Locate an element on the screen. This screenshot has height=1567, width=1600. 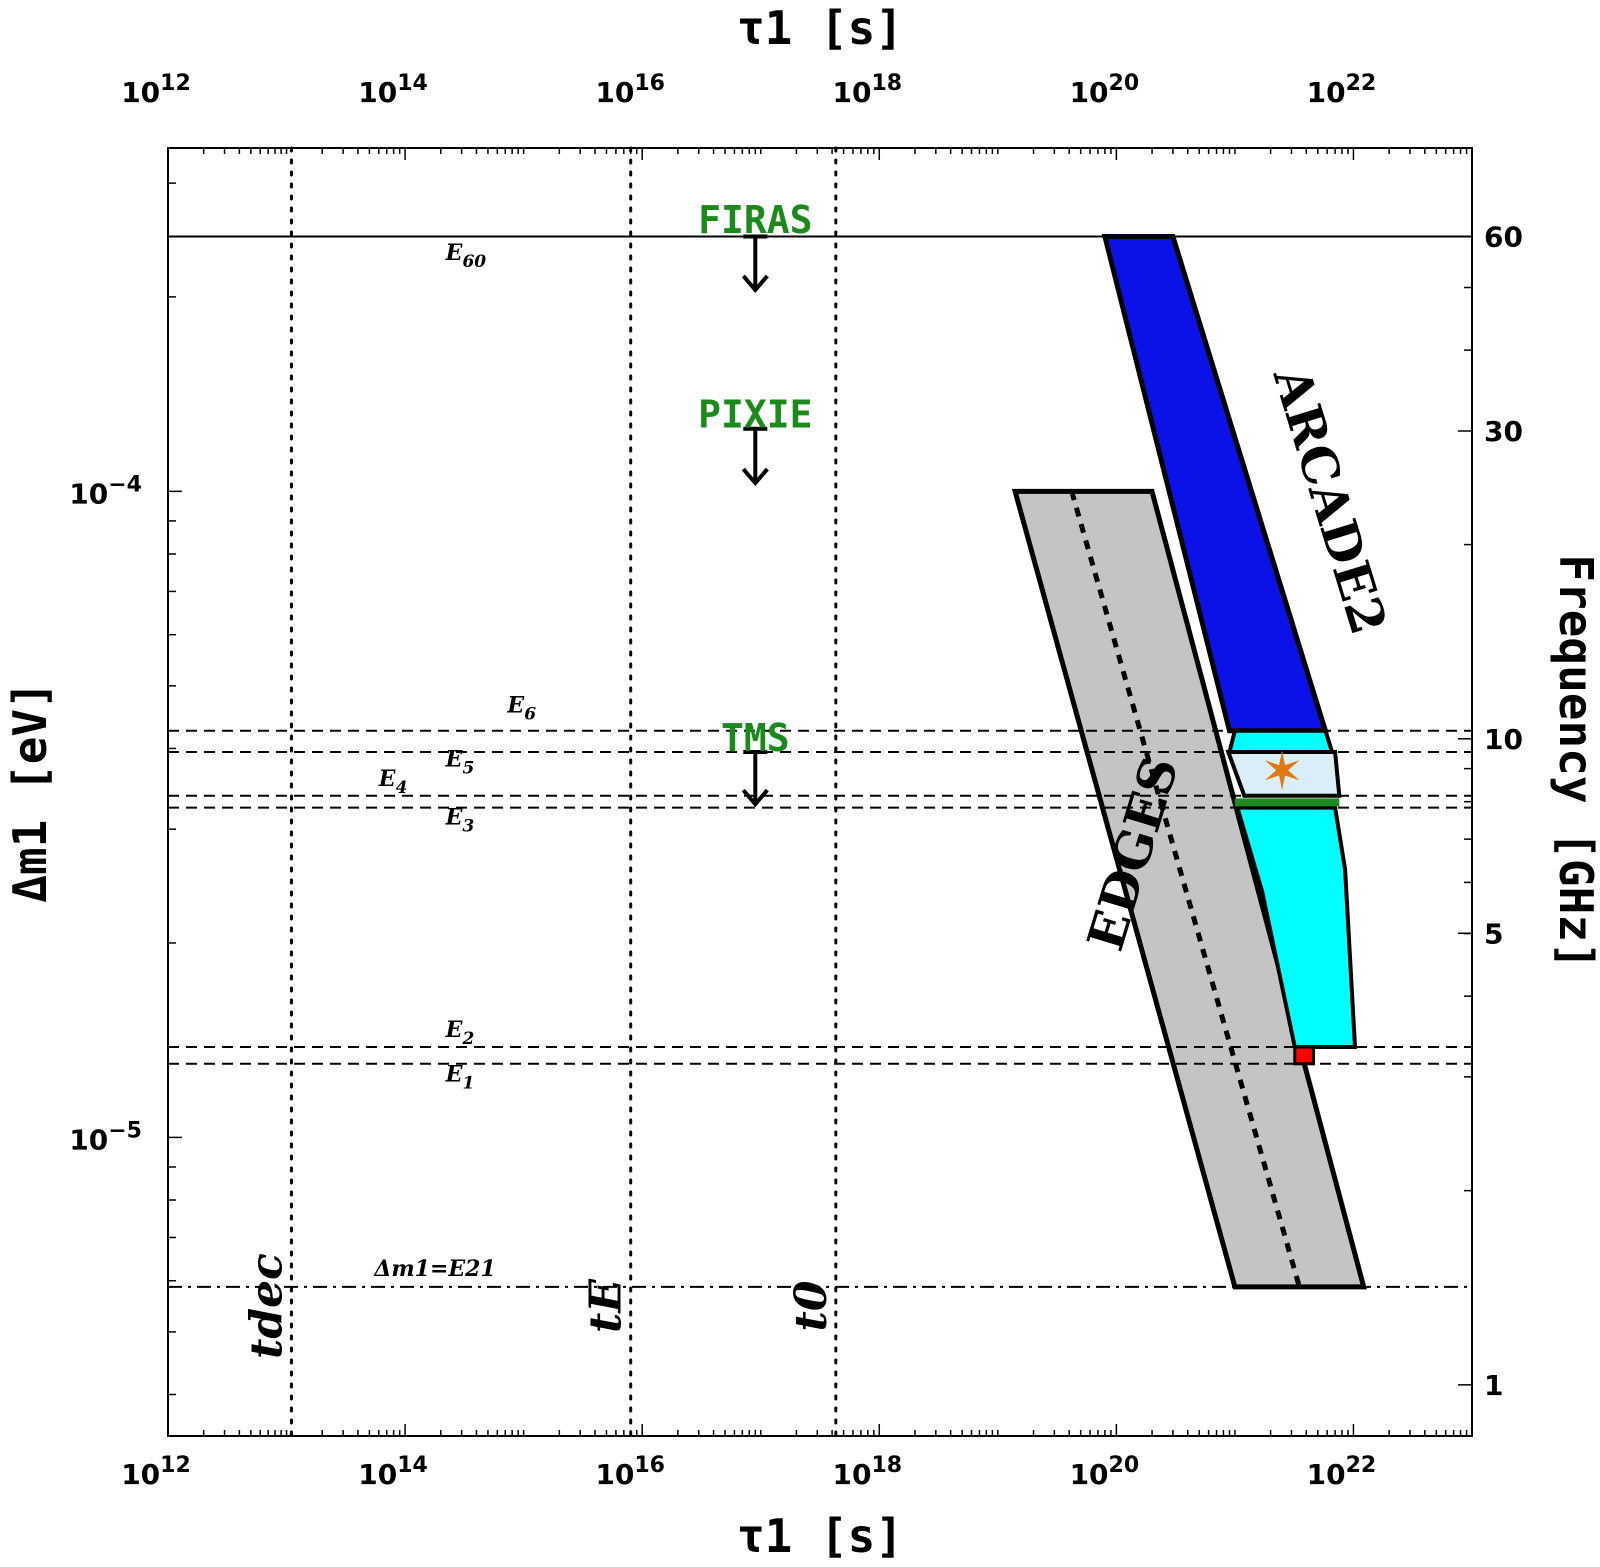
y-tick-label-right: 10 is located at coordinates (1503, 739).